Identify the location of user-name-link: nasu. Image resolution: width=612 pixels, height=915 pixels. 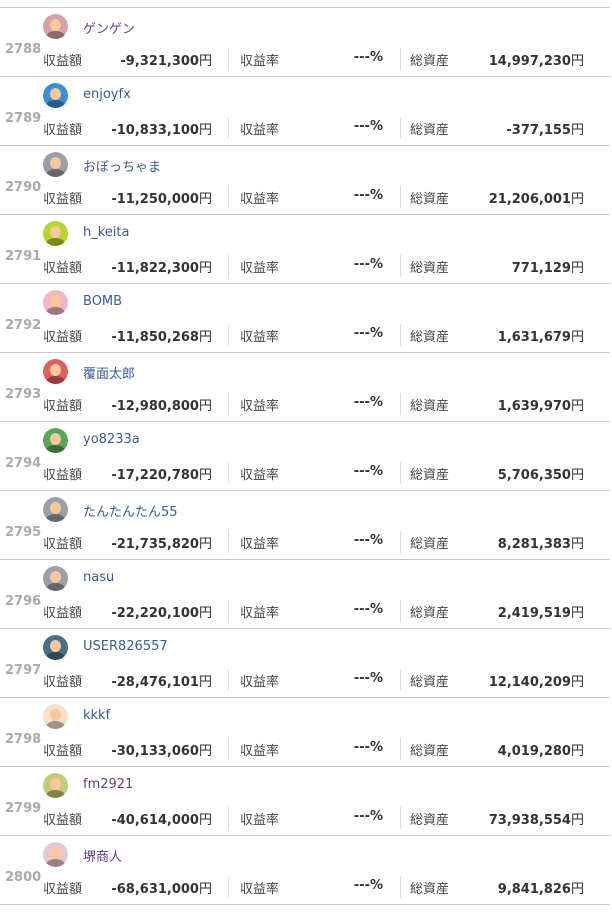
(99, 577).